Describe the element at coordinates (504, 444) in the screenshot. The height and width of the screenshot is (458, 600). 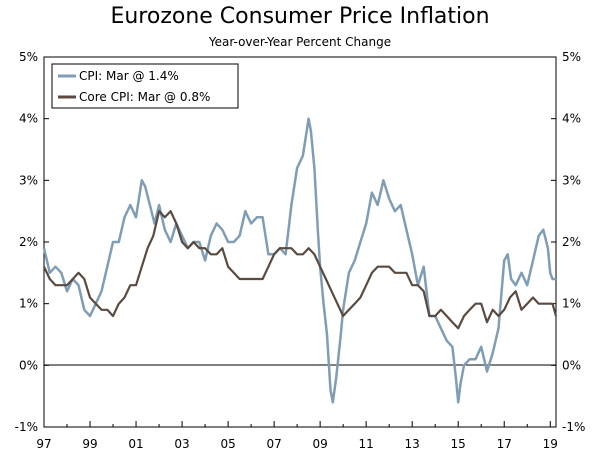
I see `x-tick-label: 17` at that location.